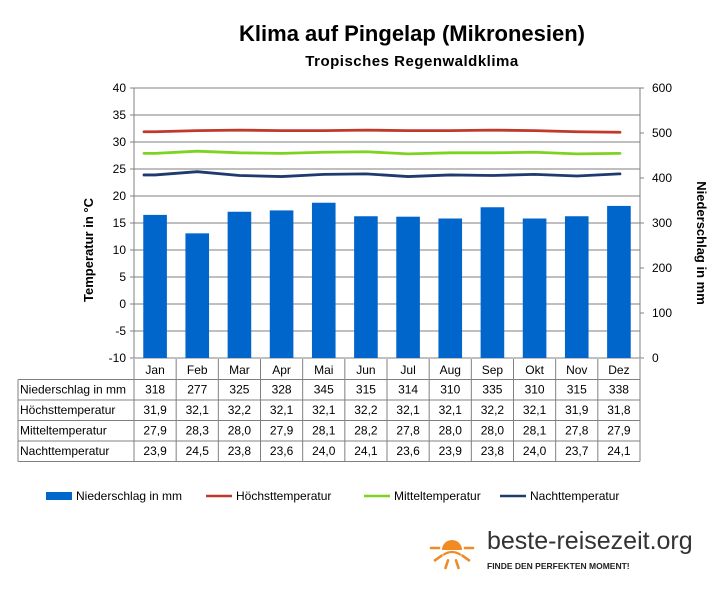  I want to click on table-row-label: Höchsttemperatur, so click(67, 410).